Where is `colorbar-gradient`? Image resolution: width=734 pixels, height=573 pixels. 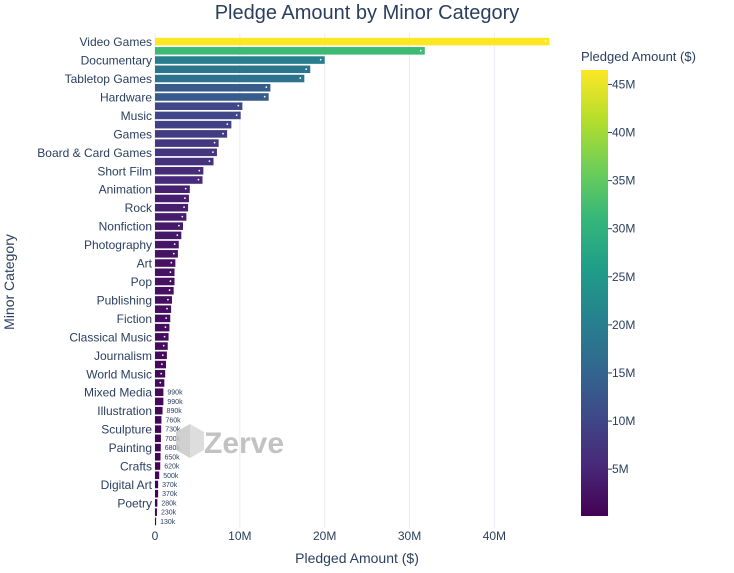
colorbar-gradient is located at coordinates (594, 293).